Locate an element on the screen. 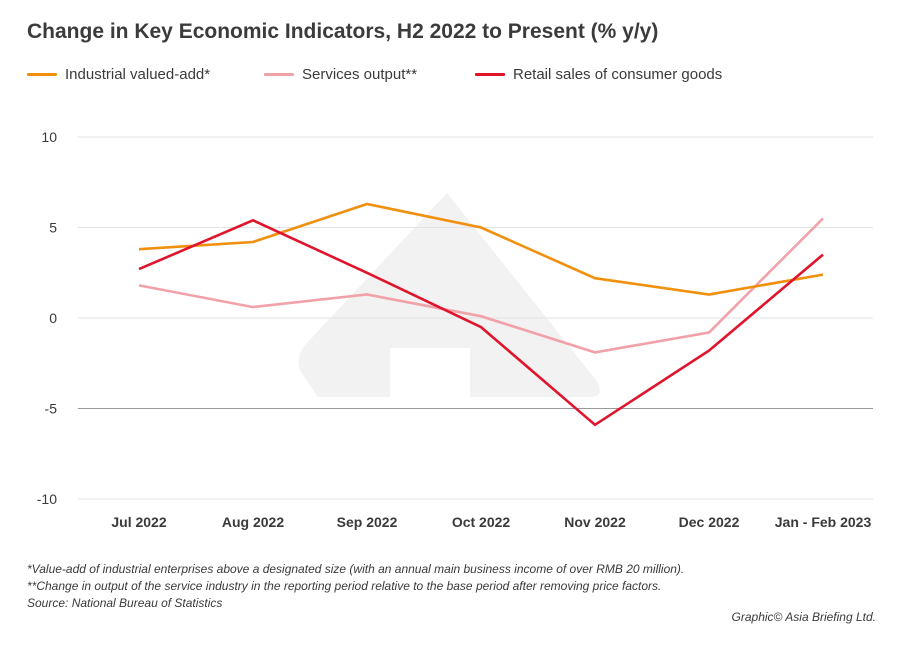 This screenshot has width=900, height=652. watermark-shape is located at coordinates (449, 295).